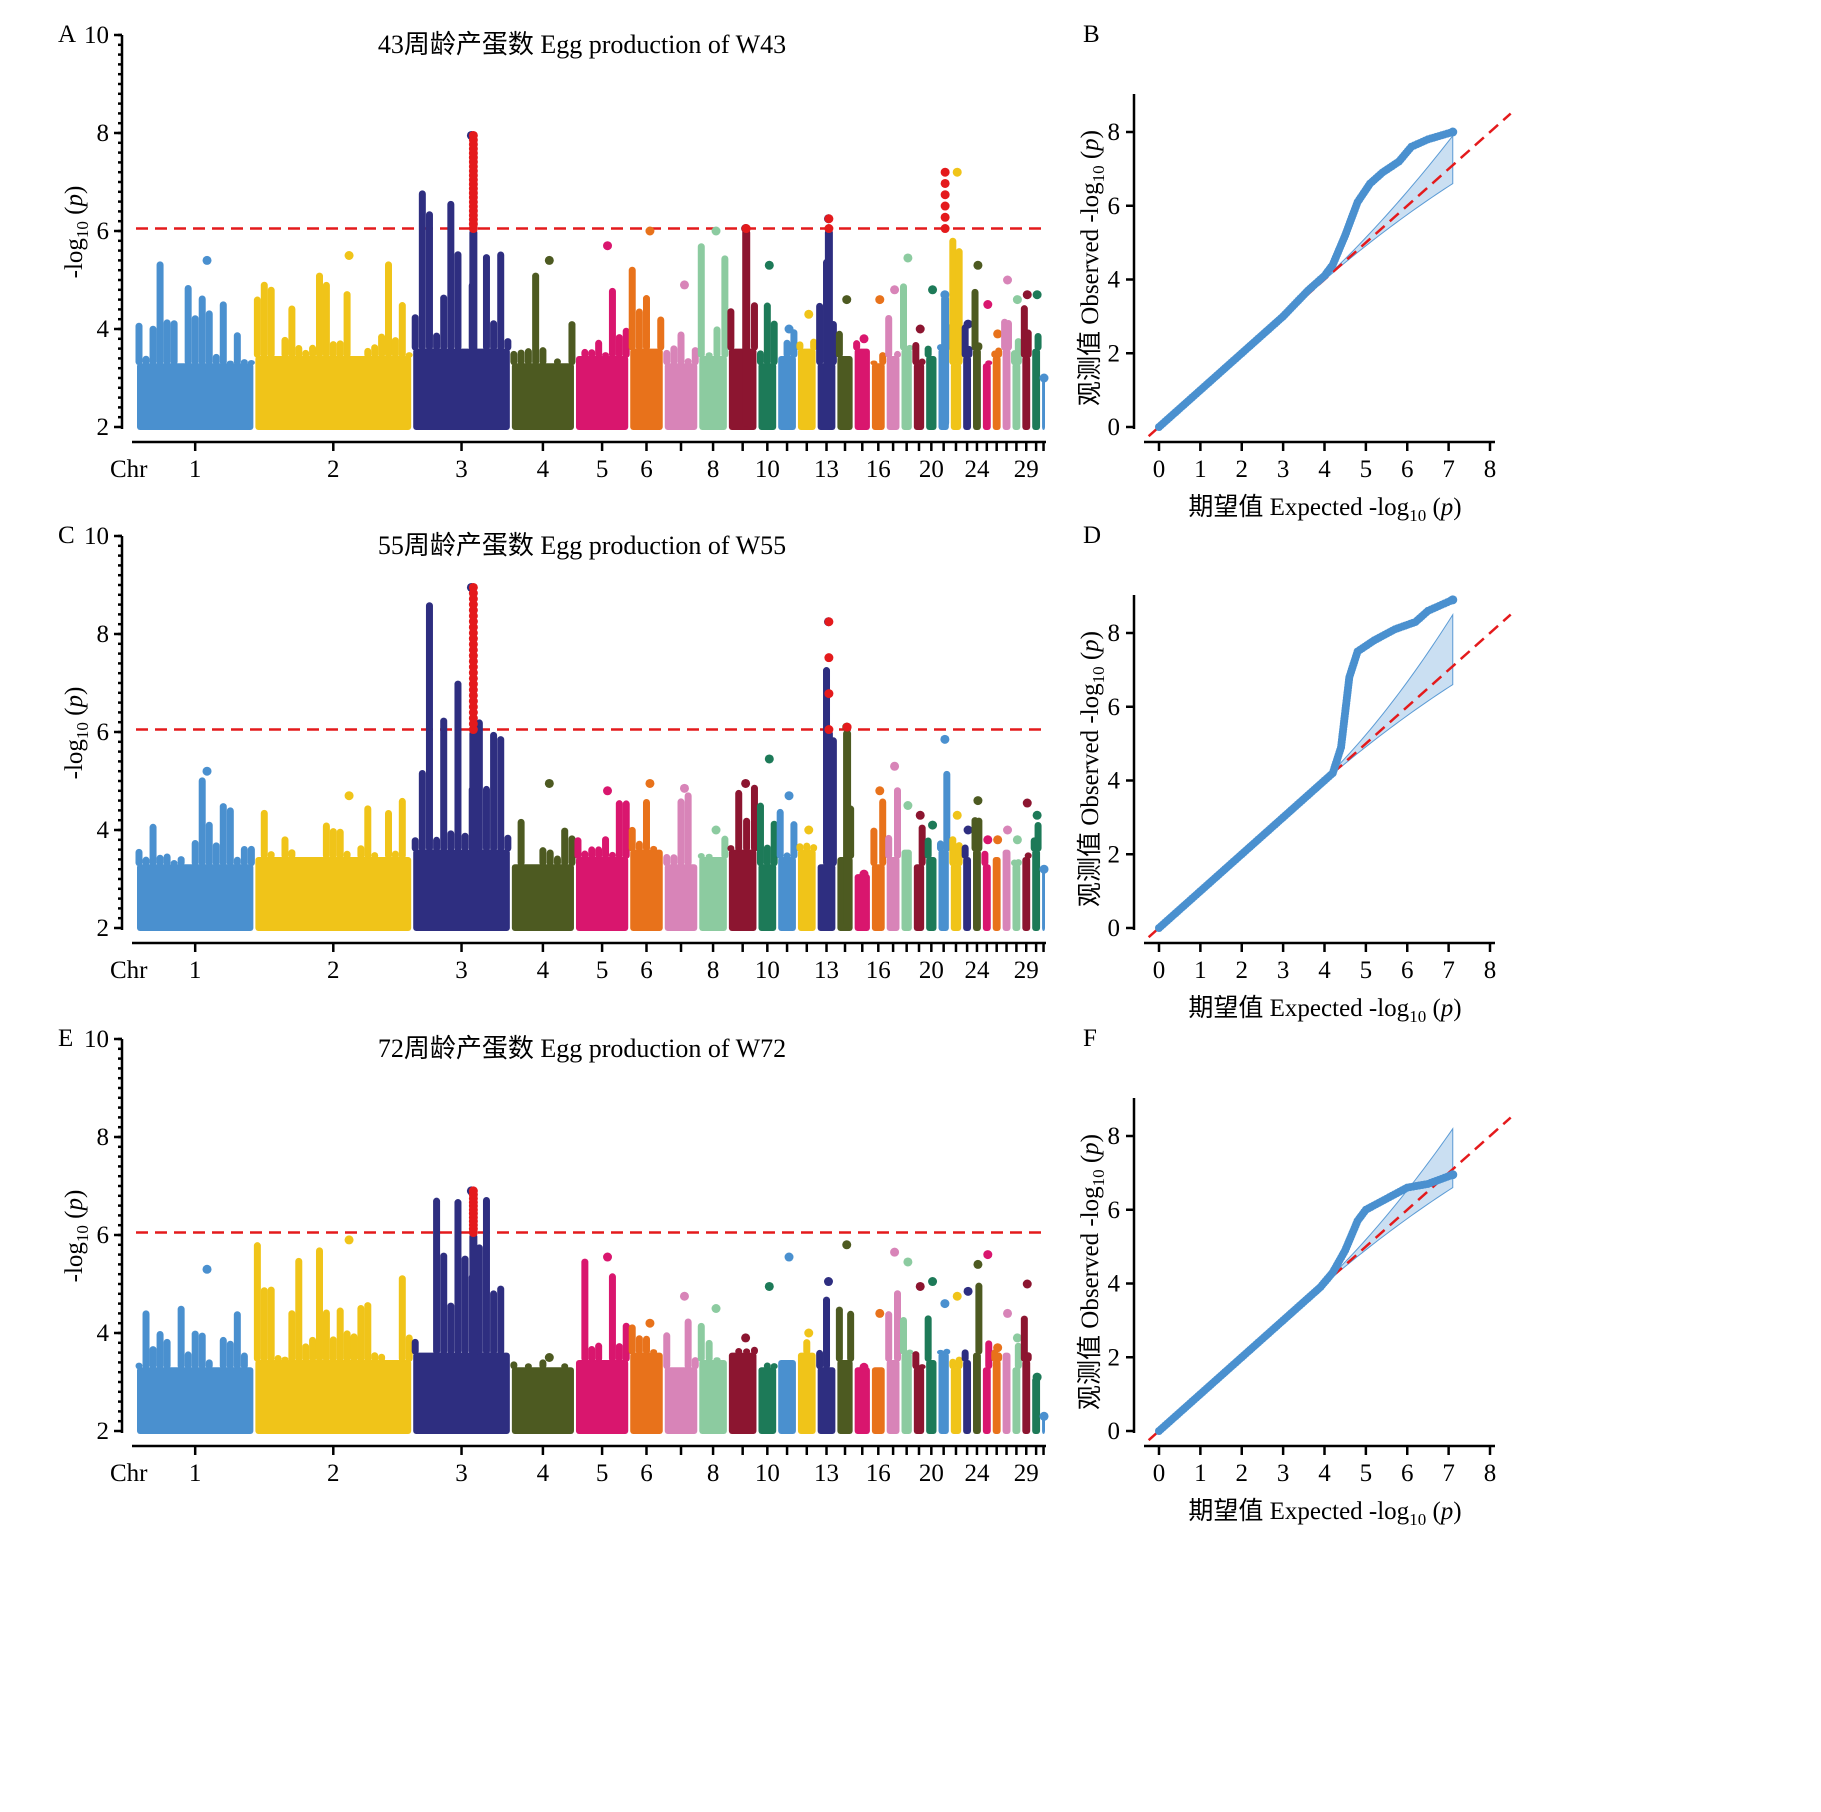 This screenshot has width=1821, height=1812. What do you see at coordinates (787, 861) in the screenshot?
I see `chromosome-11-points` at bounding box center [787, 861].